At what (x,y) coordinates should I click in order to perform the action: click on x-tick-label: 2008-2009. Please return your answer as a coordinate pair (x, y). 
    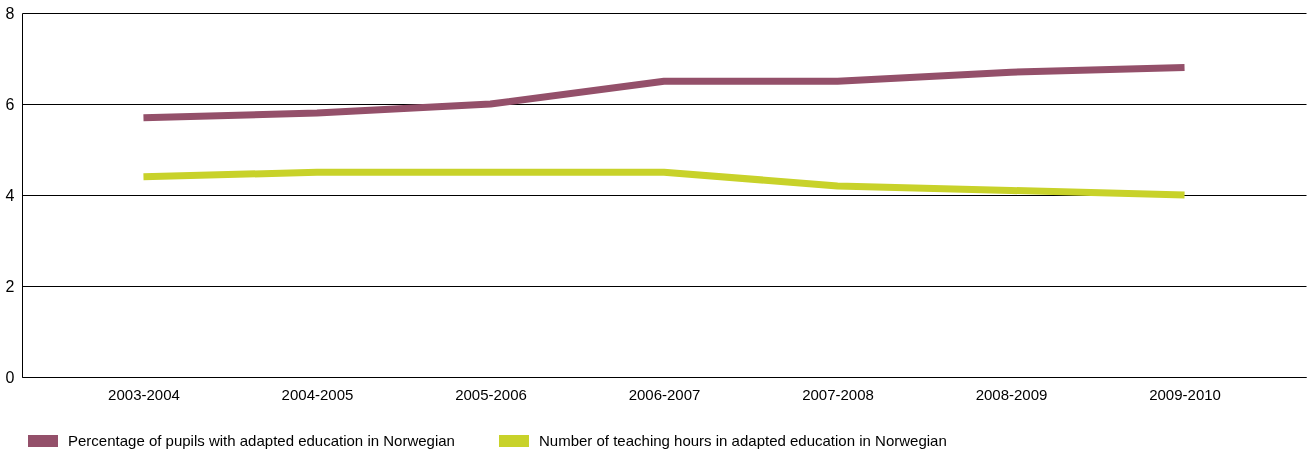
    Looking at the image, I should click on (1011, 394).